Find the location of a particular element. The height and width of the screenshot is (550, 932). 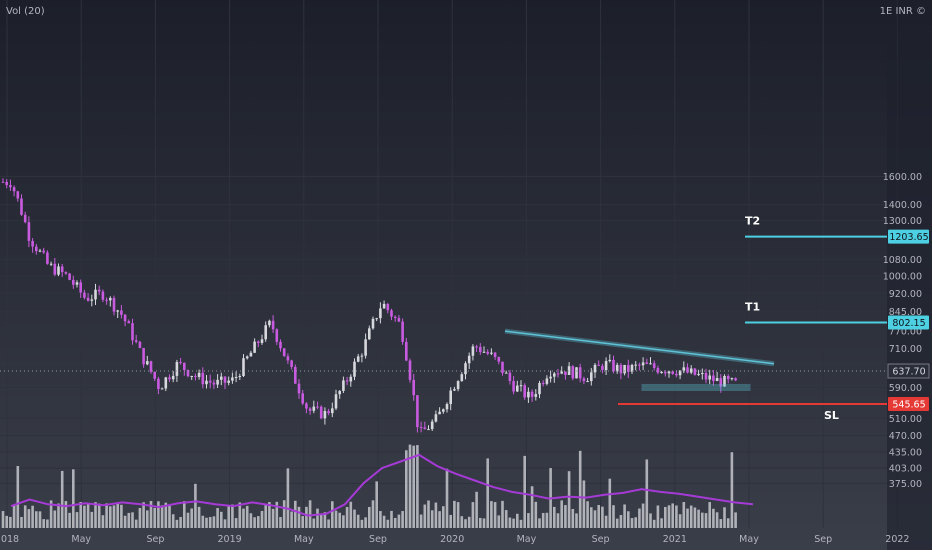

price-tick-label: 375.00 is located at coordinates (905, 484).